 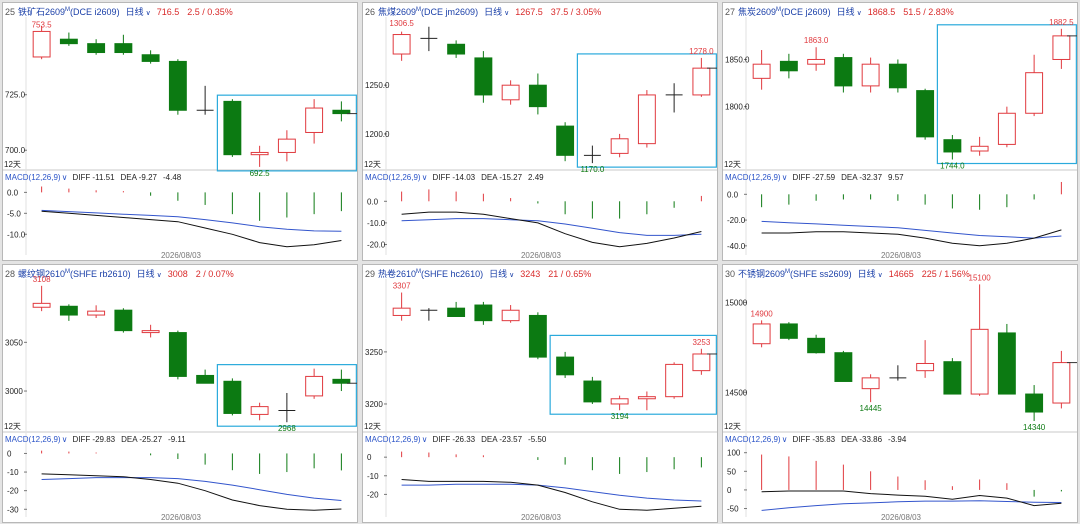 What do you see at coordinates (928, 12) in the screenshot?
I see `price-change: 51.5 / 2.83%` at bounding box center [928, 12].